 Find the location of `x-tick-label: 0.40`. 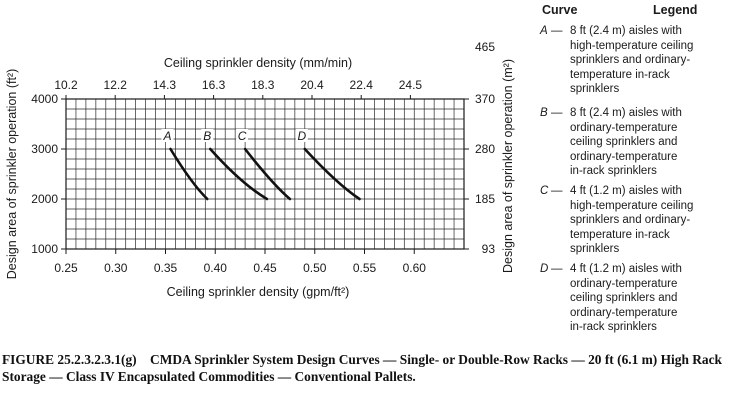

x-tick-label: 0.40 is located at coordinates (216, 268).